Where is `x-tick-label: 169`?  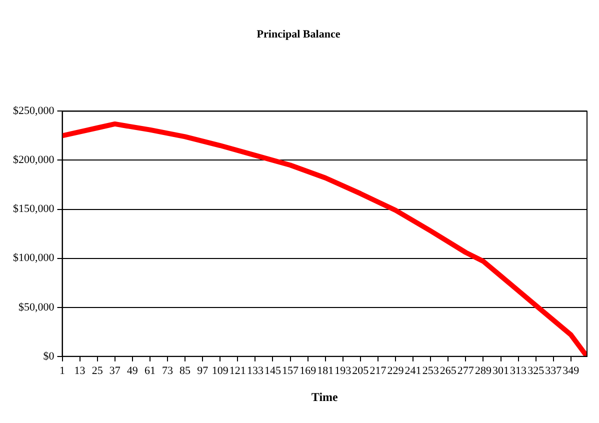
x-tick-label: 169 is located at coordinates (308, 370).